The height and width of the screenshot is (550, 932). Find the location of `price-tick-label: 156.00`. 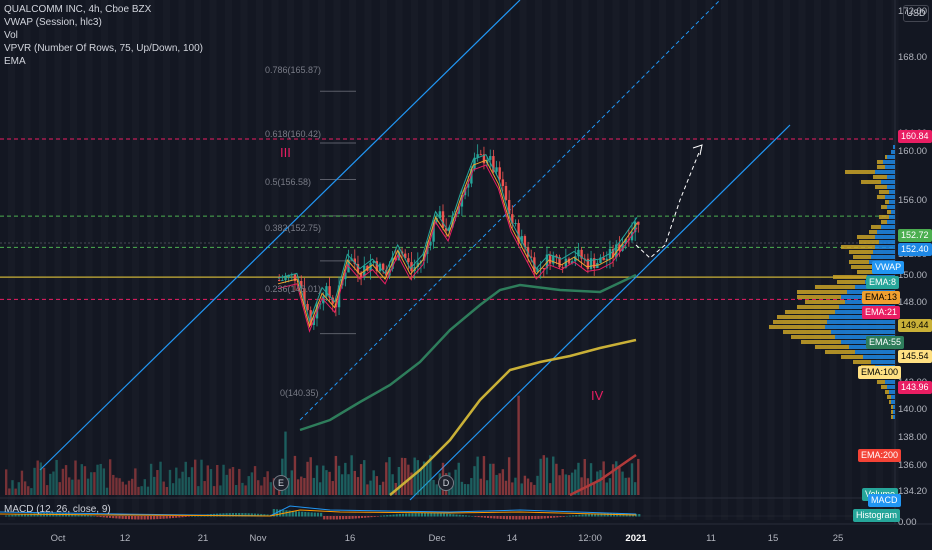

price-tick-label: 156.00 is located at coordinates (913, 200).